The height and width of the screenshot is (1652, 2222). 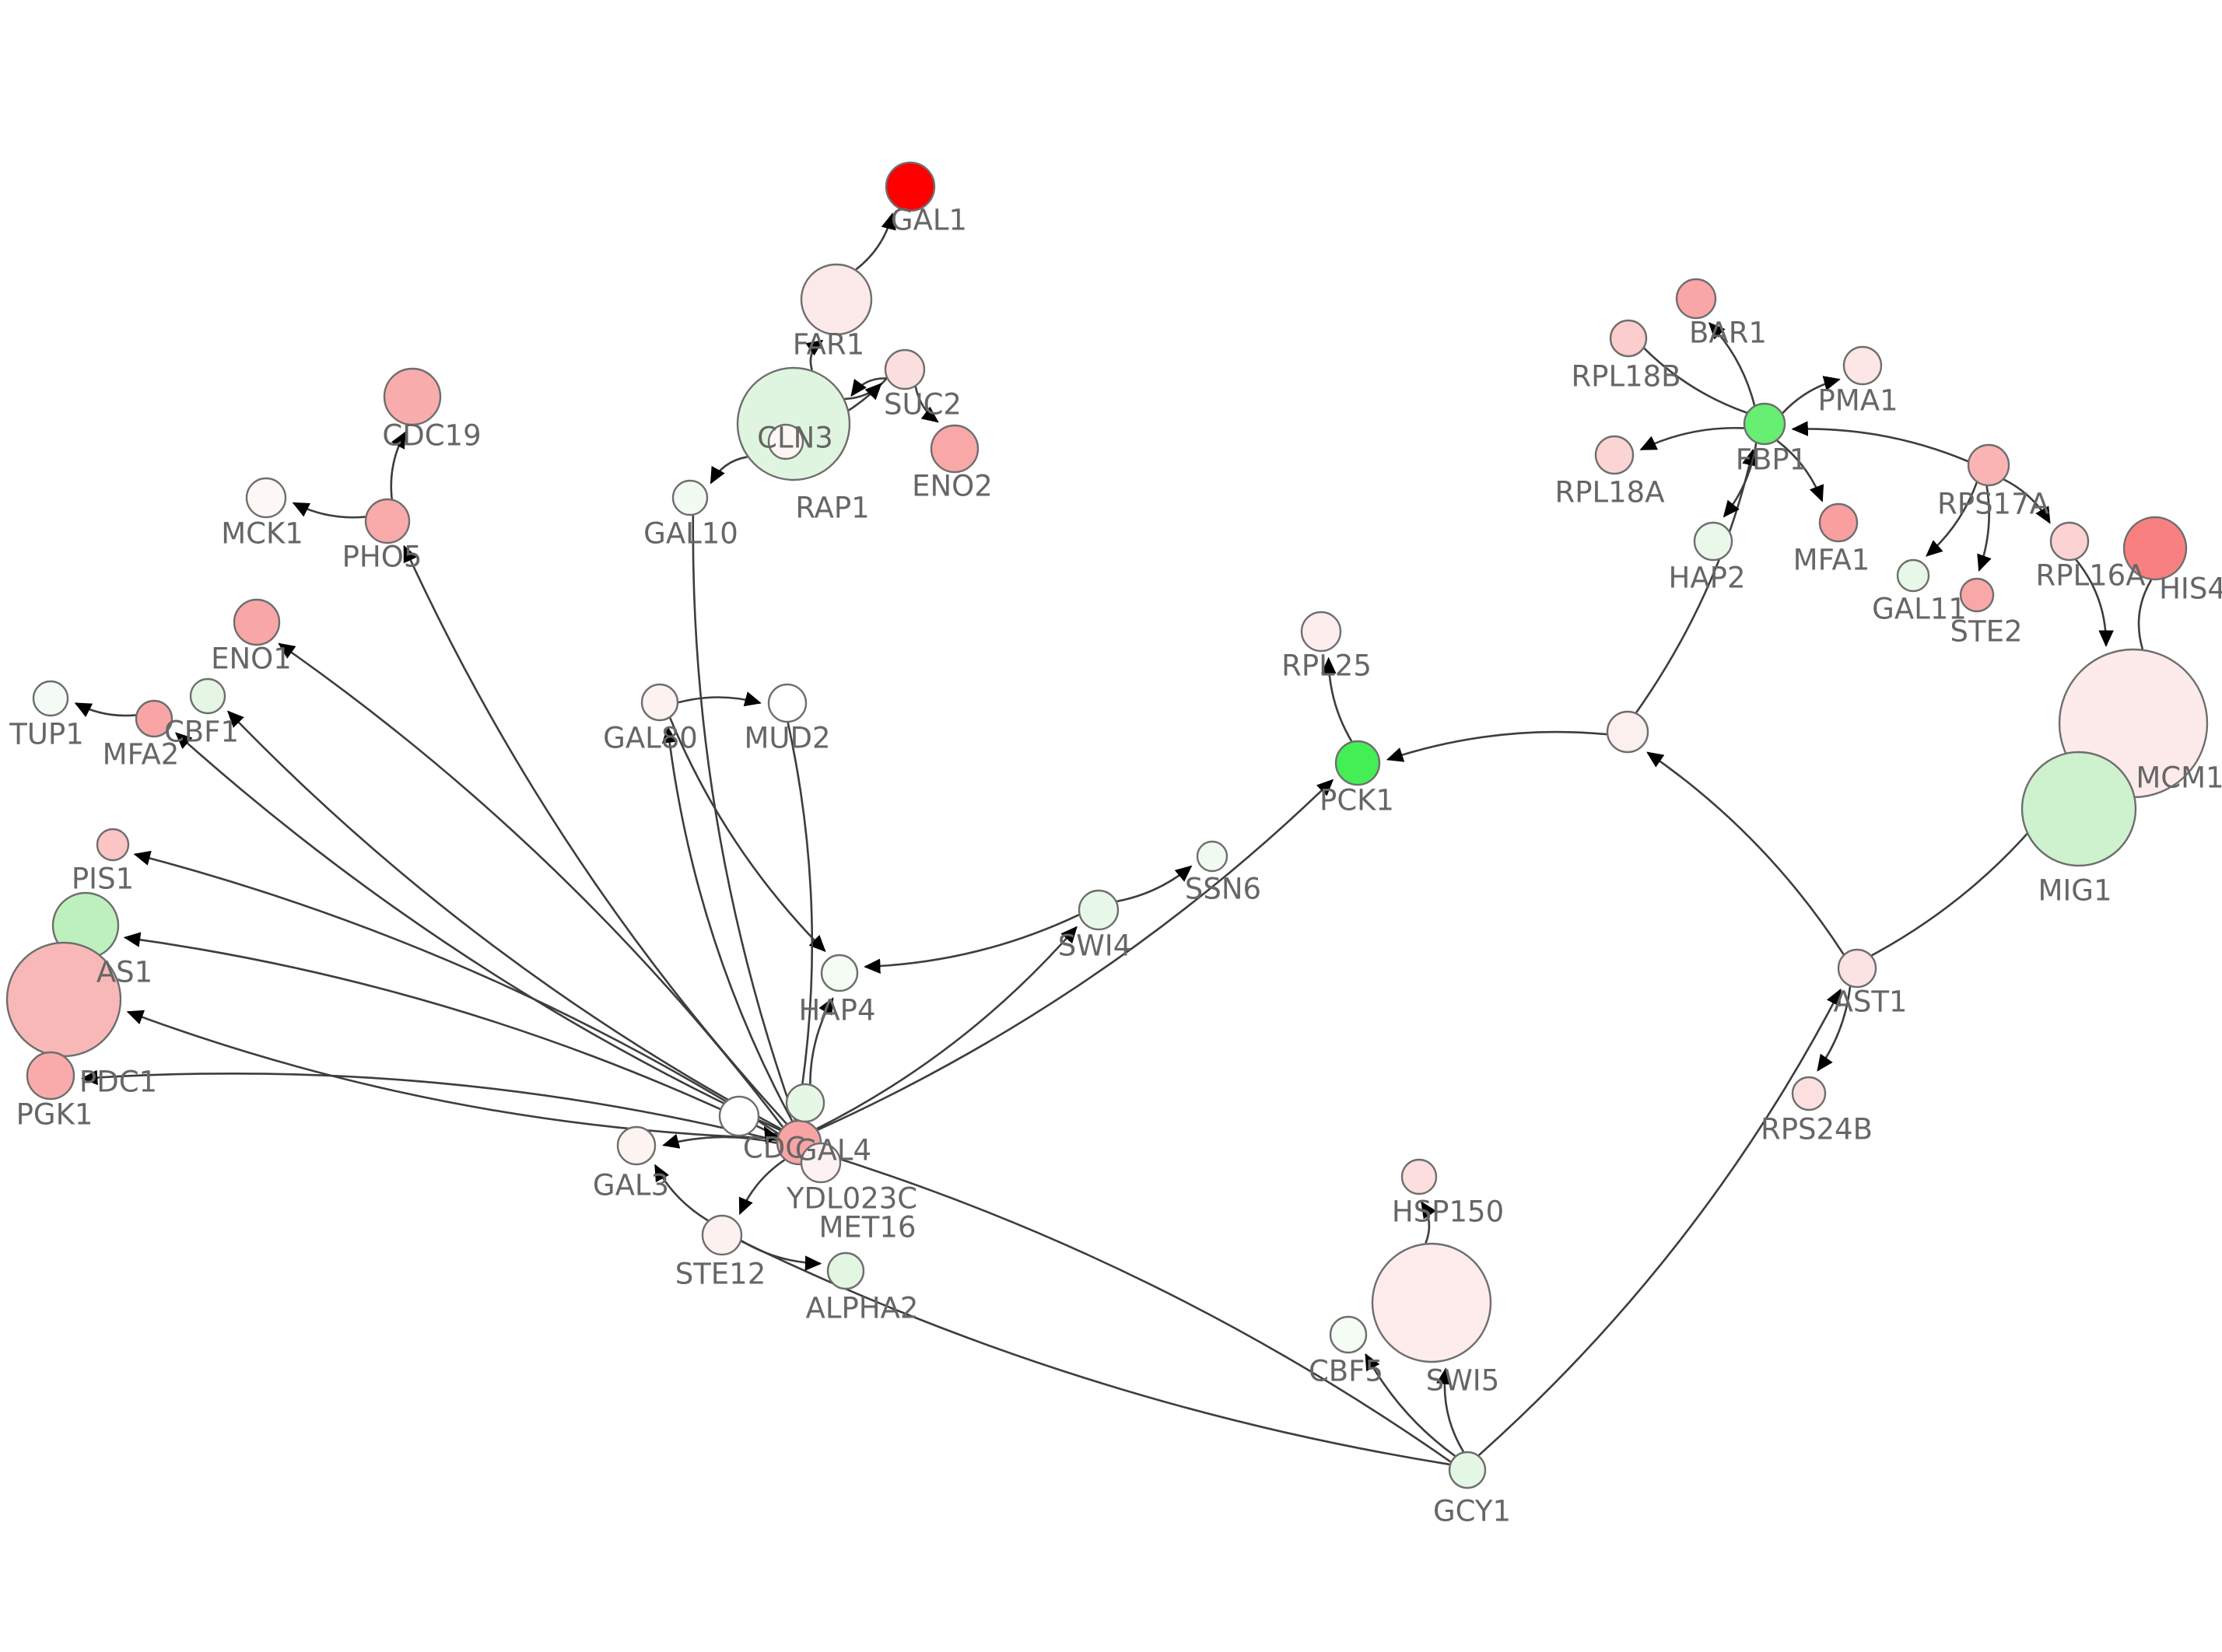 I want to click on node-label-mfa1: MFA1, so click(x=1832, y=561).